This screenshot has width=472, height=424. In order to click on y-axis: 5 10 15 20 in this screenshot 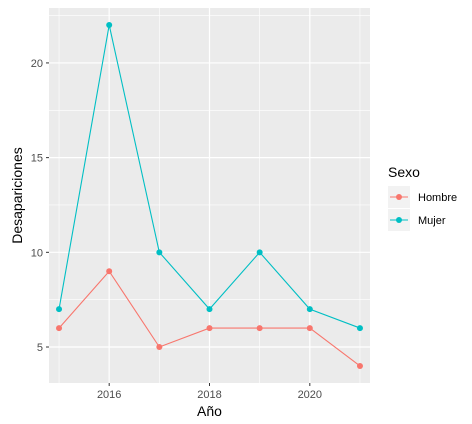, I will do `click(40, 206)`.